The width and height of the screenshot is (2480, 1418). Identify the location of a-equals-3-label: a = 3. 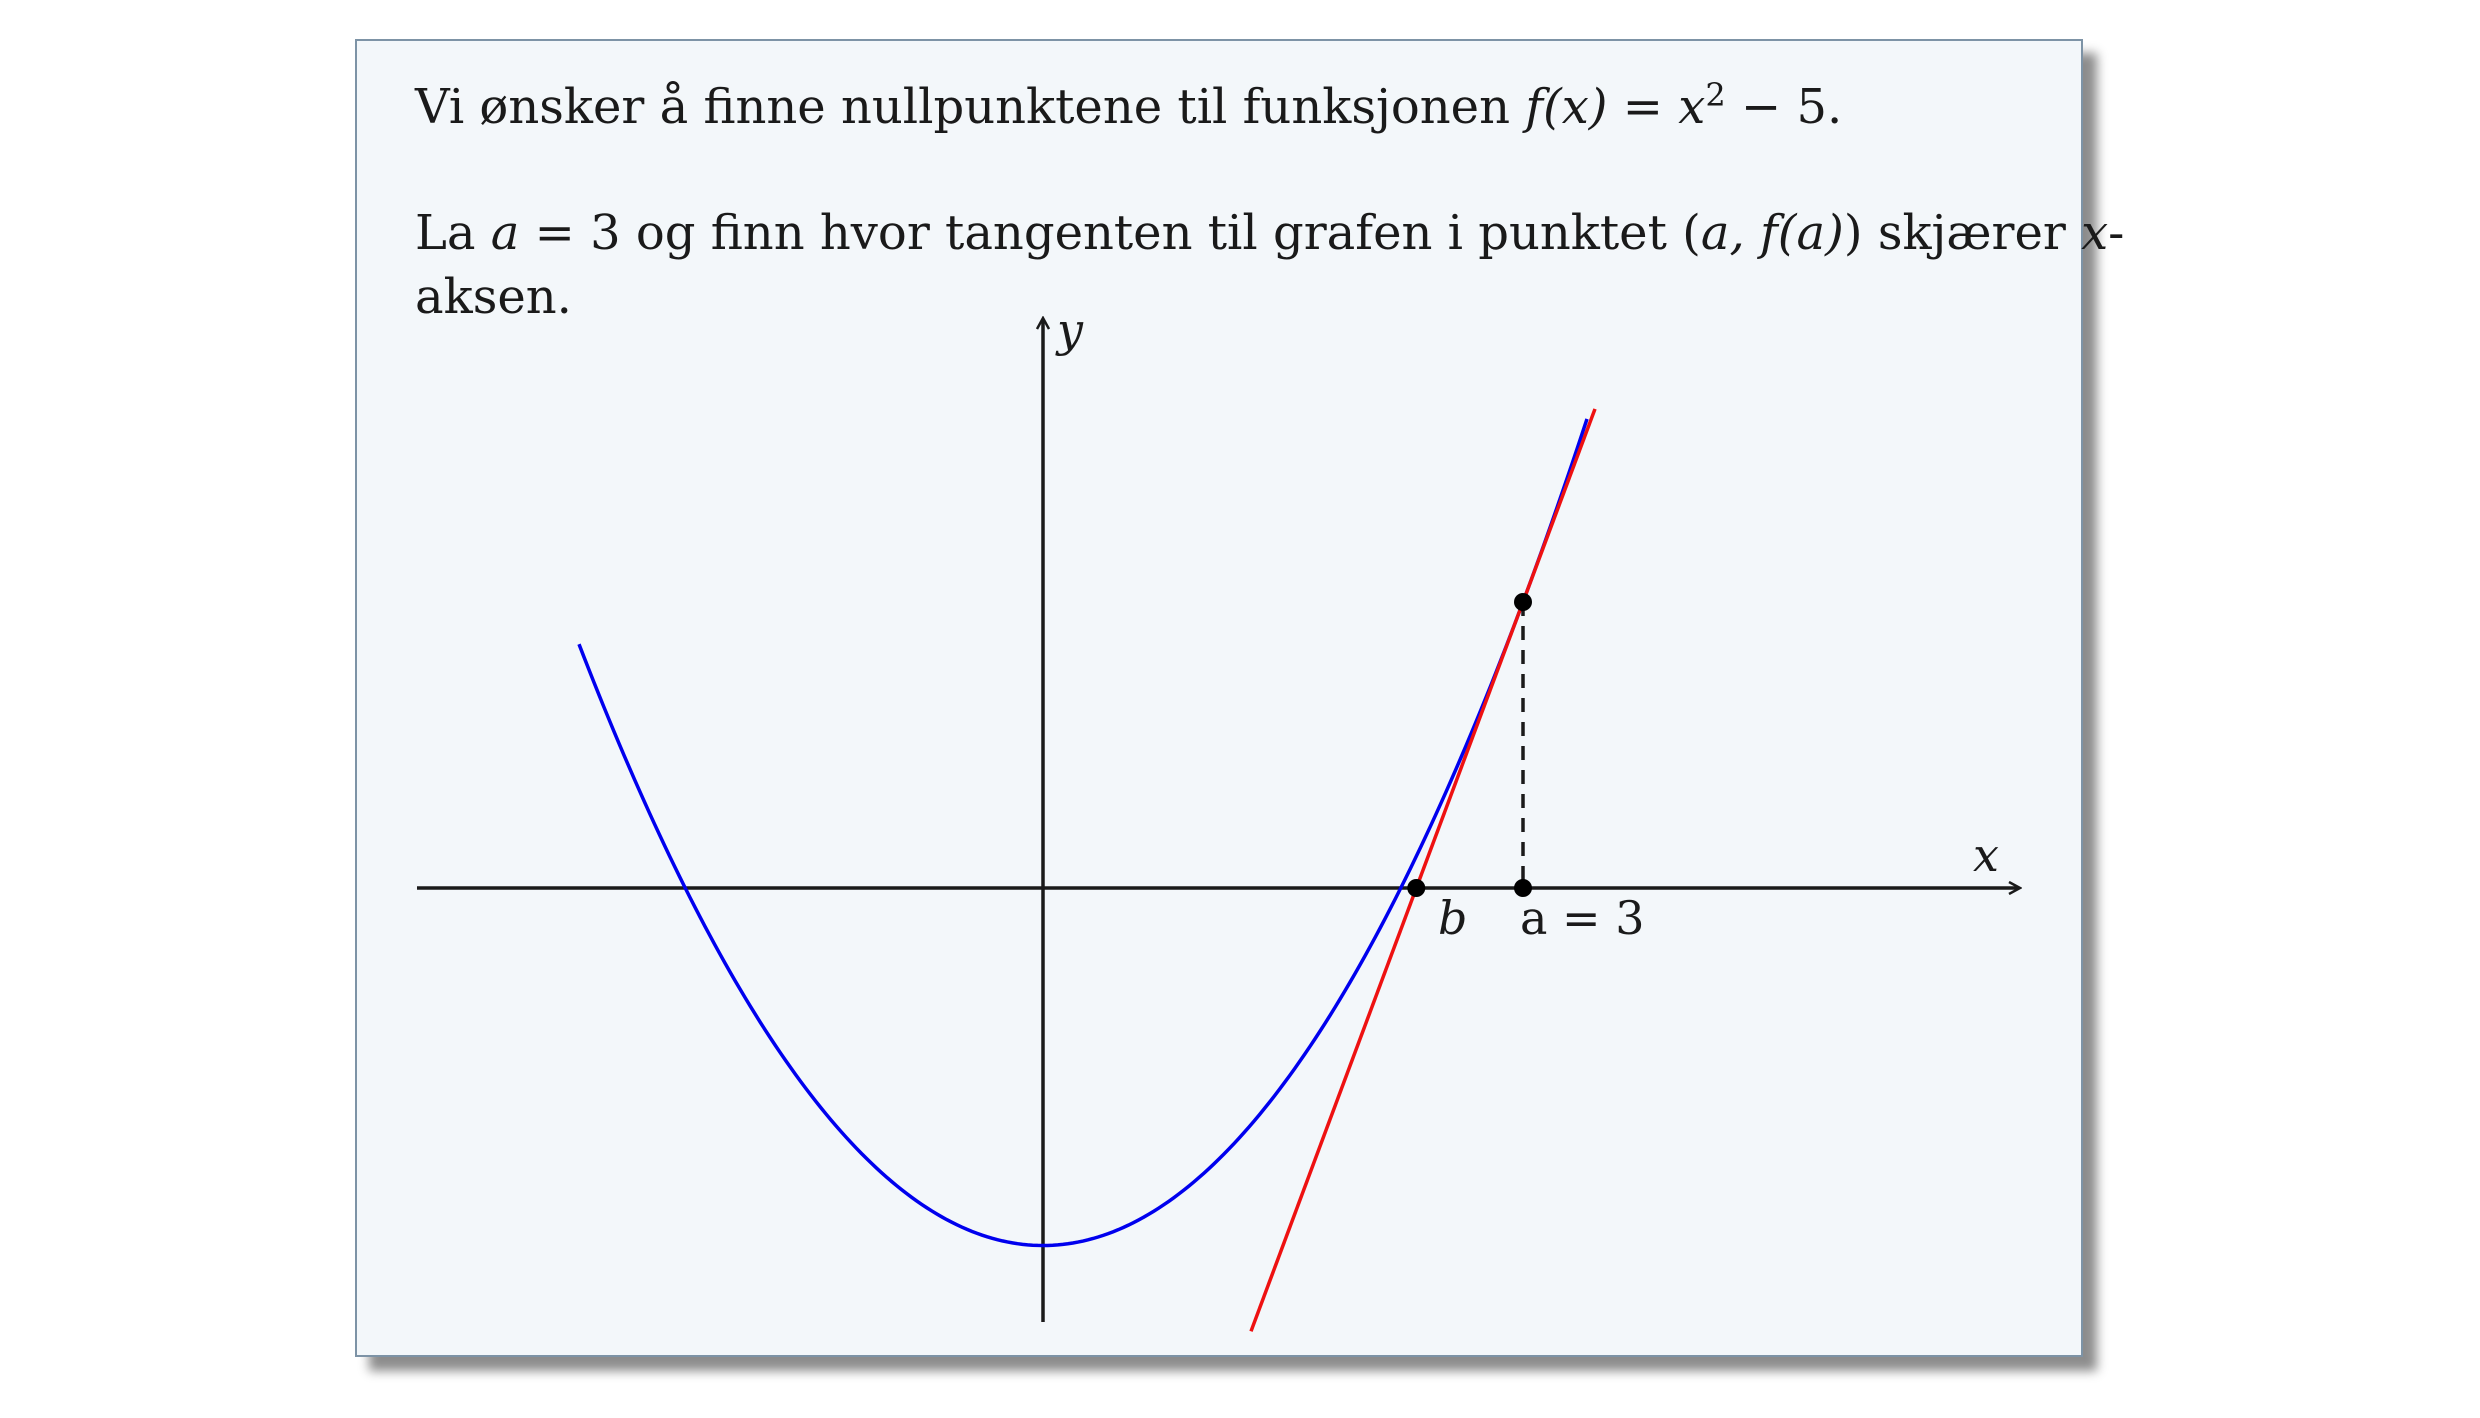
(1582, 918).